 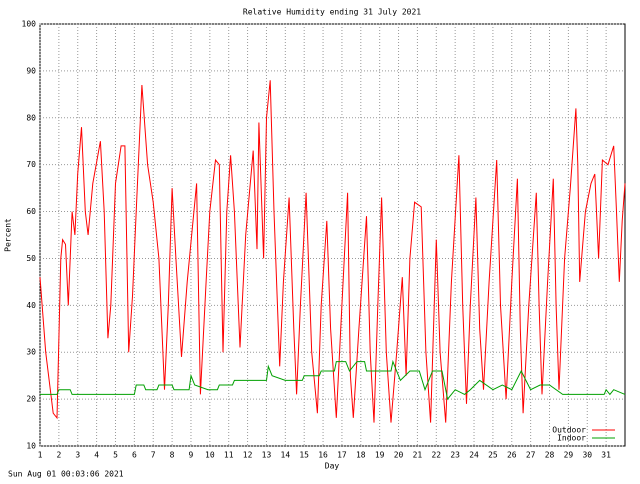 What do you see at coordinates (531, 455) in the screenshot?
I see `x-tick-label: 27` at bounding box center [531, 455].